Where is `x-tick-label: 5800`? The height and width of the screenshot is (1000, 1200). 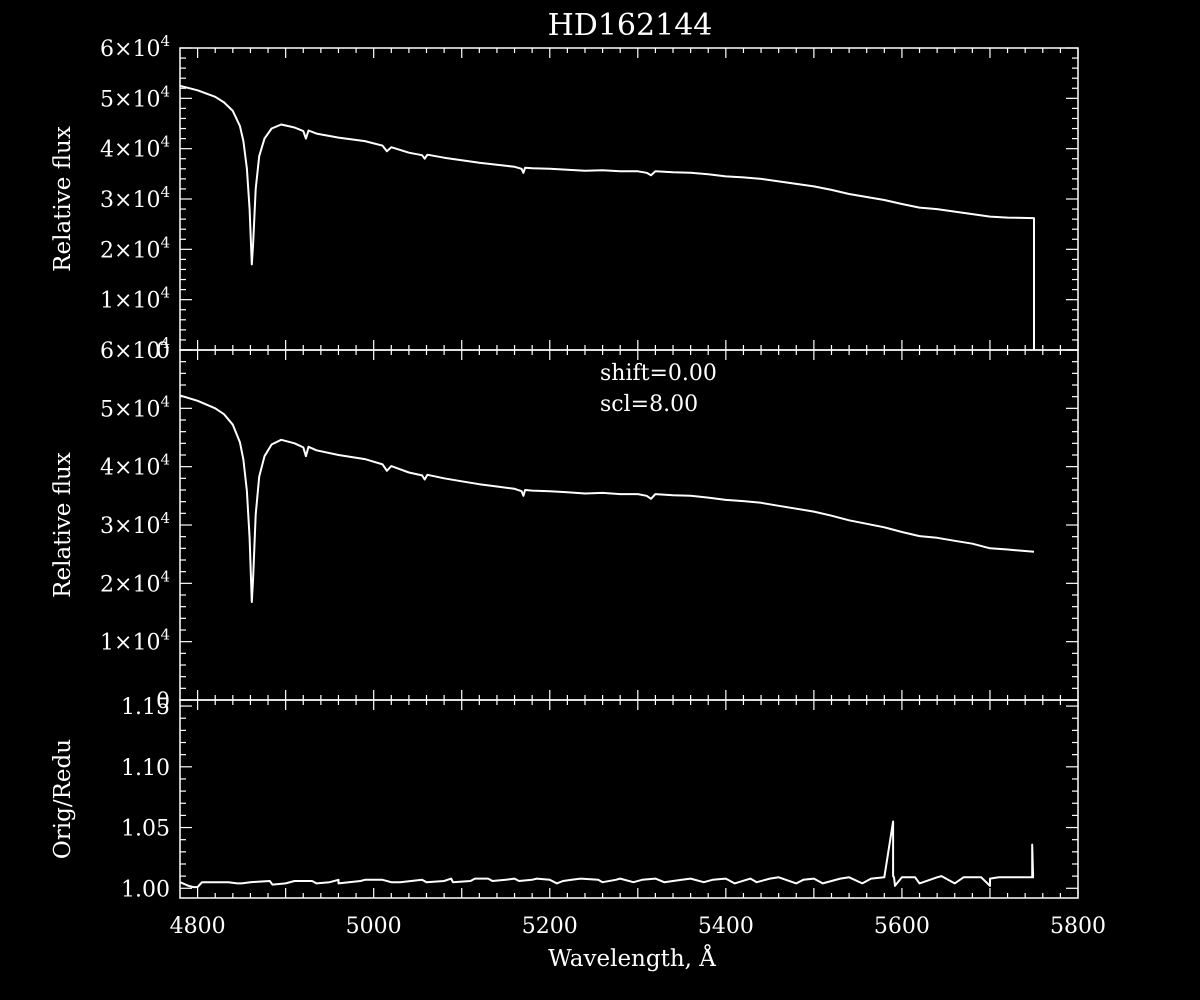 x-tick-label: 5800 is located at coordinates (1078, 926).